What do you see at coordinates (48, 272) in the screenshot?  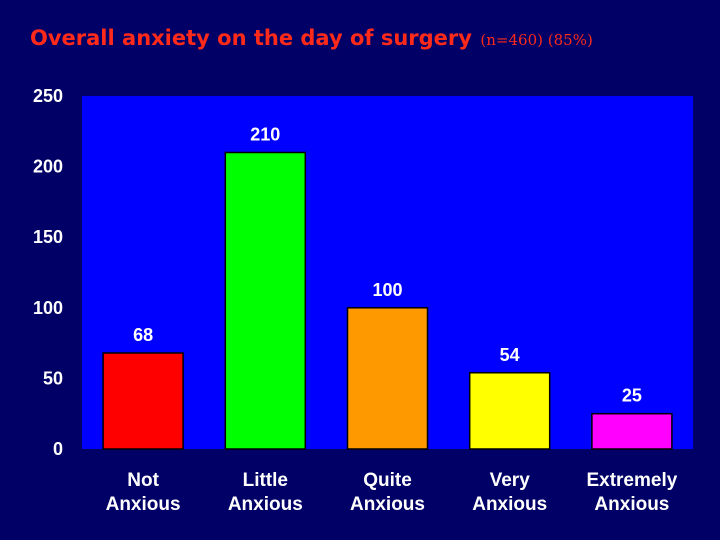 I see `y-axis: 0 50 100 150 200 250` at bounding box center [48, 272].